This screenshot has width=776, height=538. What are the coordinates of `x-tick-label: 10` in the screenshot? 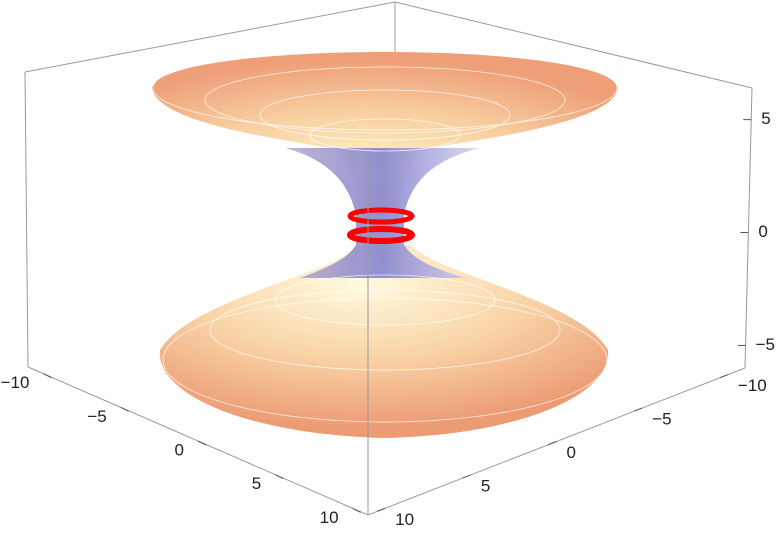 It's located at (329, 517).